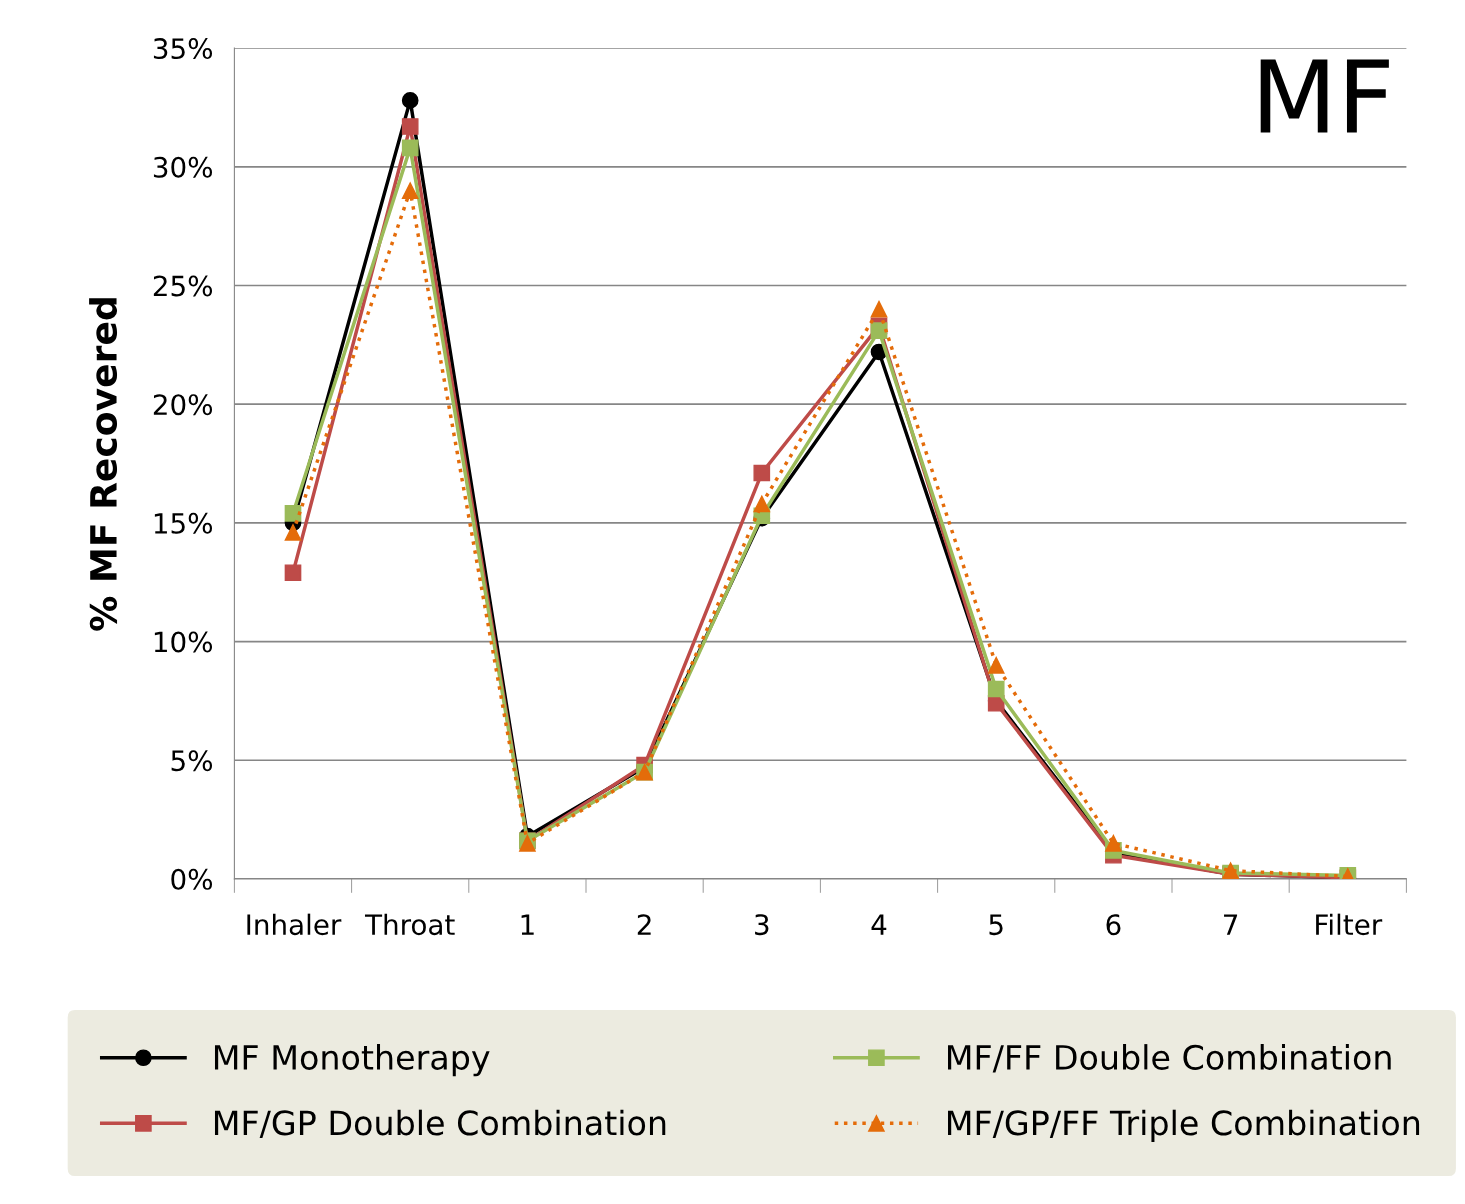 This screenshot has height=1204, width=1465. Describe the element at coordinates (183, 49) in the screenshot. I see `y-tick-label: 35%` at that location.